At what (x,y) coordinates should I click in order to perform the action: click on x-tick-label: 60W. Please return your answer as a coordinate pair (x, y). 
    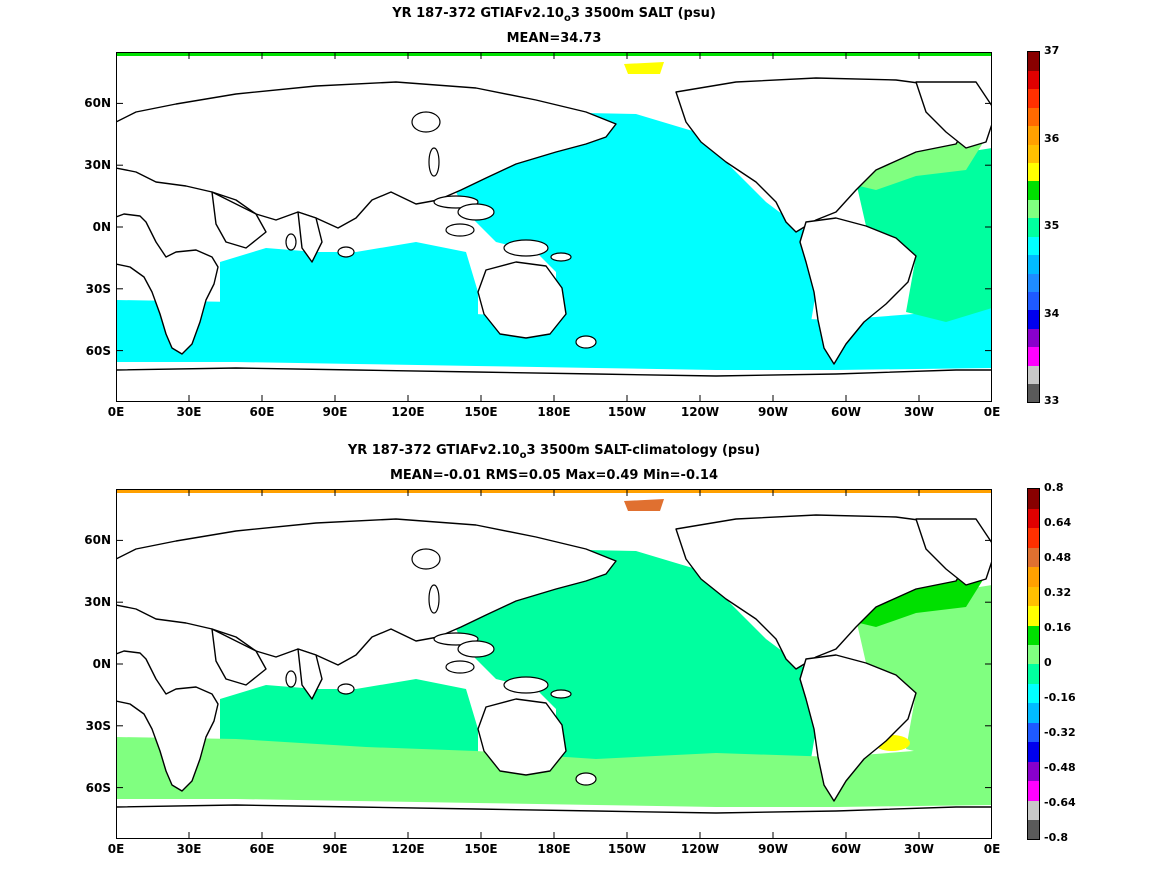
    Looking at the image, I should click on (846, 849).